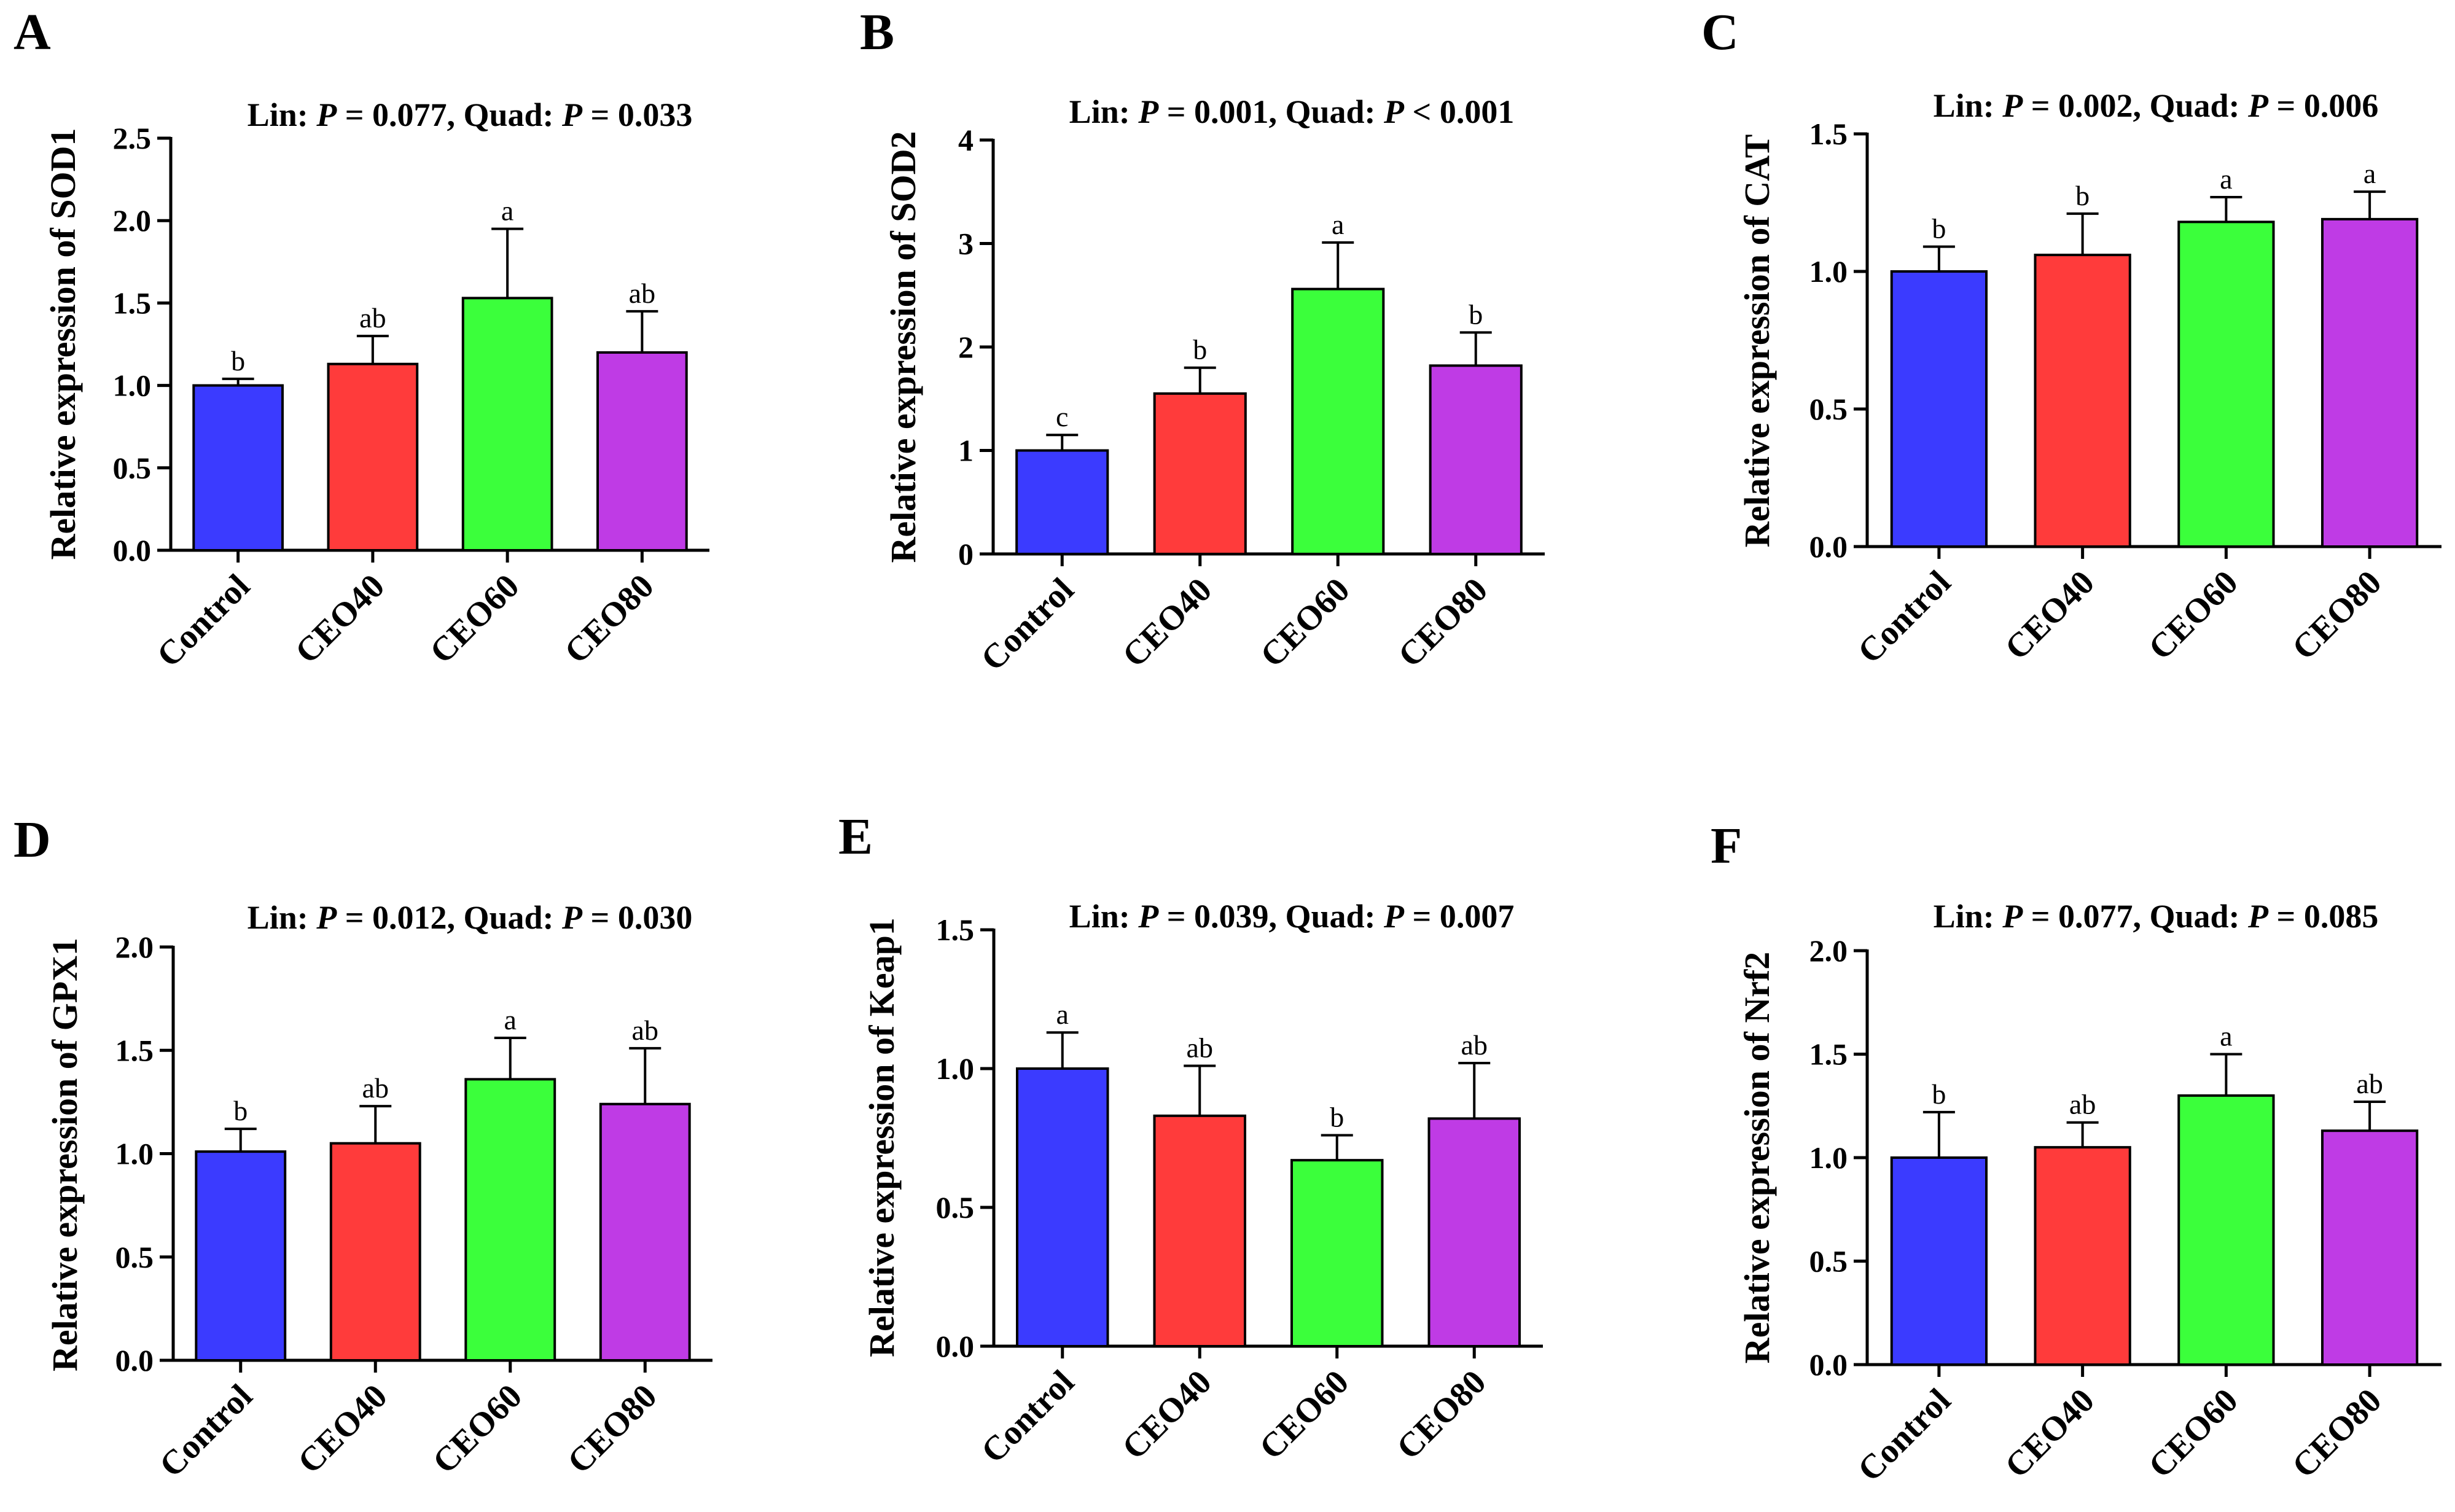 The width and height of the screenshot is (2455, 1512). I want to click on panel-letter: C, so click(1720, 32).